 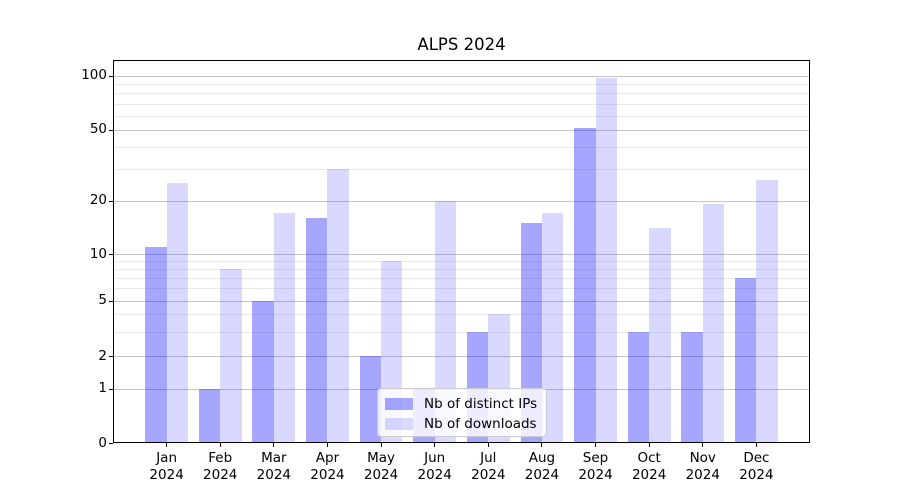 What do you see at coordinates (209, 415) in the screenshot?
I see `bar-distinct-ips-feb` at bounding box center [209, 415].